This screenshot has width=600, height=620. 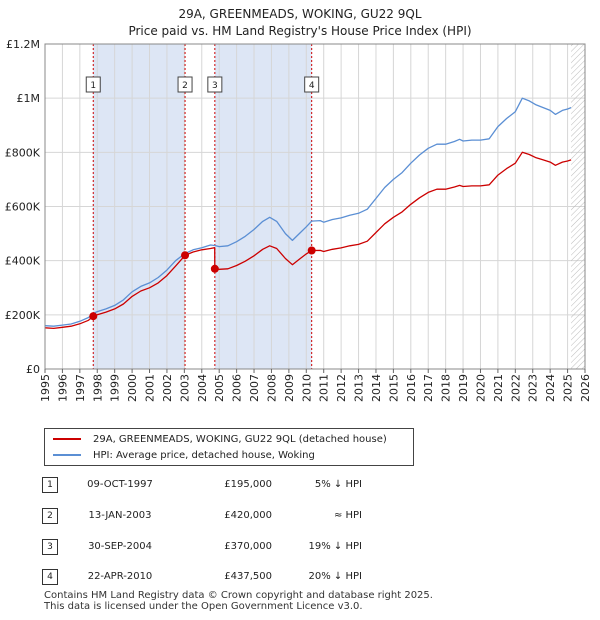 I want to click on table-row: 1 09-OCT-1997 £195,000 5% ↓ HPI, so click(x=222, y=485).